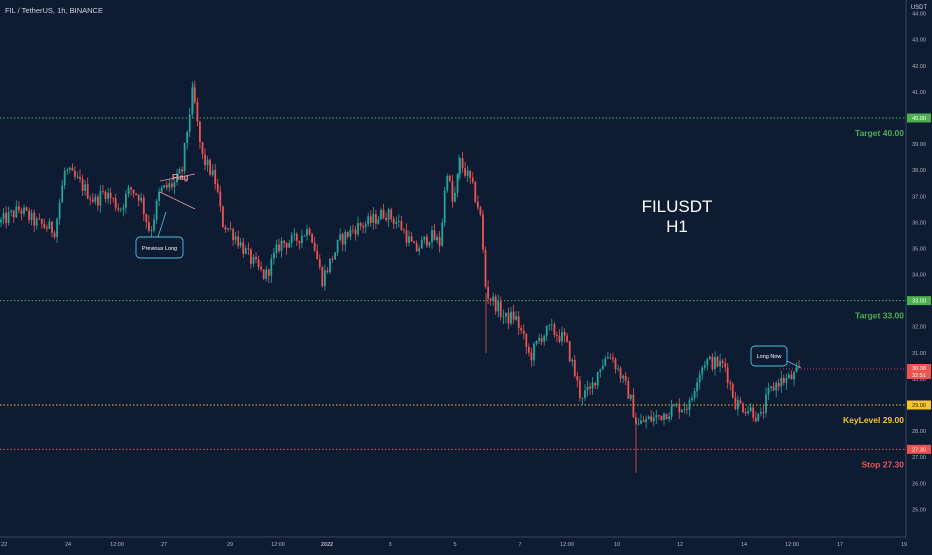 The height and width of the screenshot is (555, 932). I want to click on price-tick-label: 37.00, so click(919, 197).